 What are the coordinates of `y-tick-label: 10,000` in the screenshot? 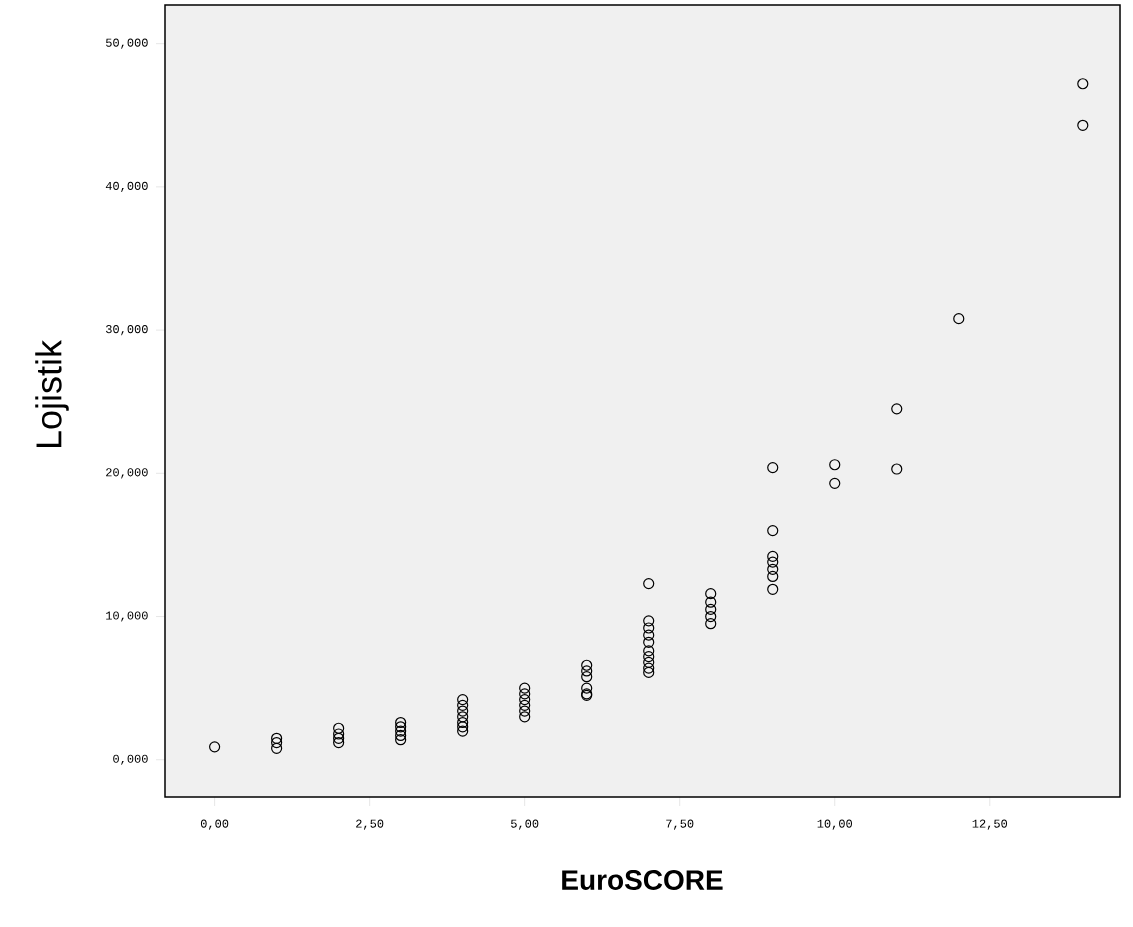 It's located at (127, 616).